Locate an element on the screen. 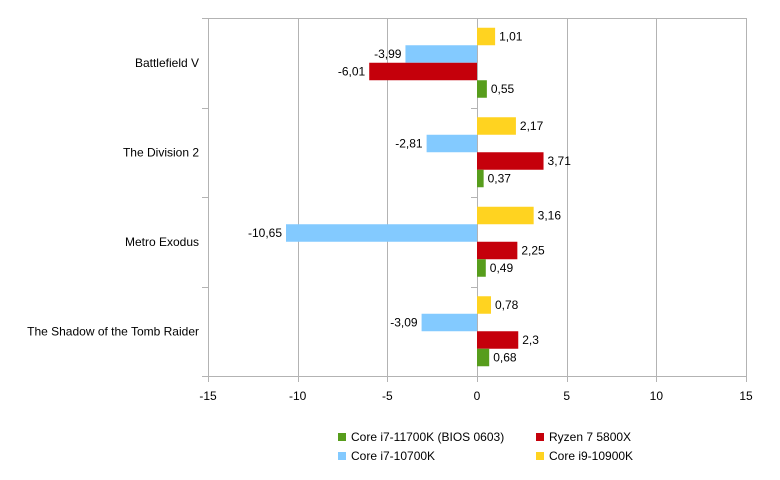 This screenshot has width=780, height=480. x-tick-label: 15 is located at coordinates (746, 396).